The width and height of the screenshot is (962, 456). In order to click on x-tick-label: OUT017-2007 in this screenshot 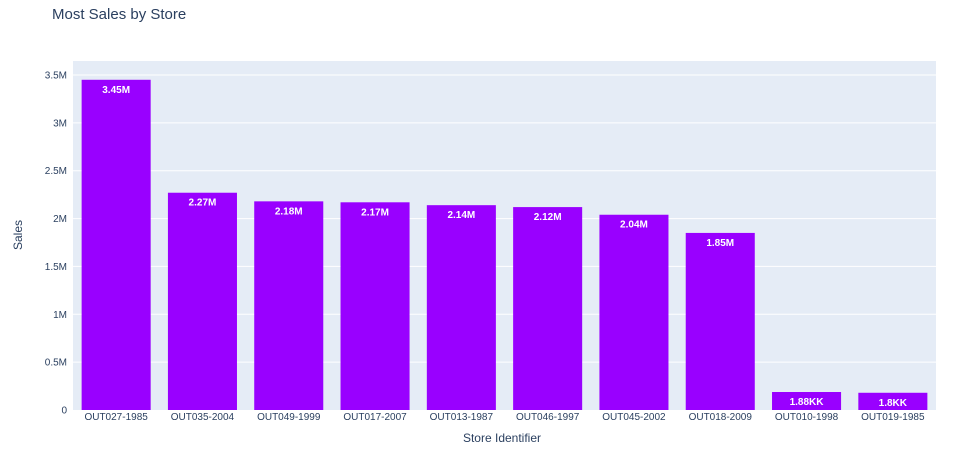, I will do `click(375, 417)`.